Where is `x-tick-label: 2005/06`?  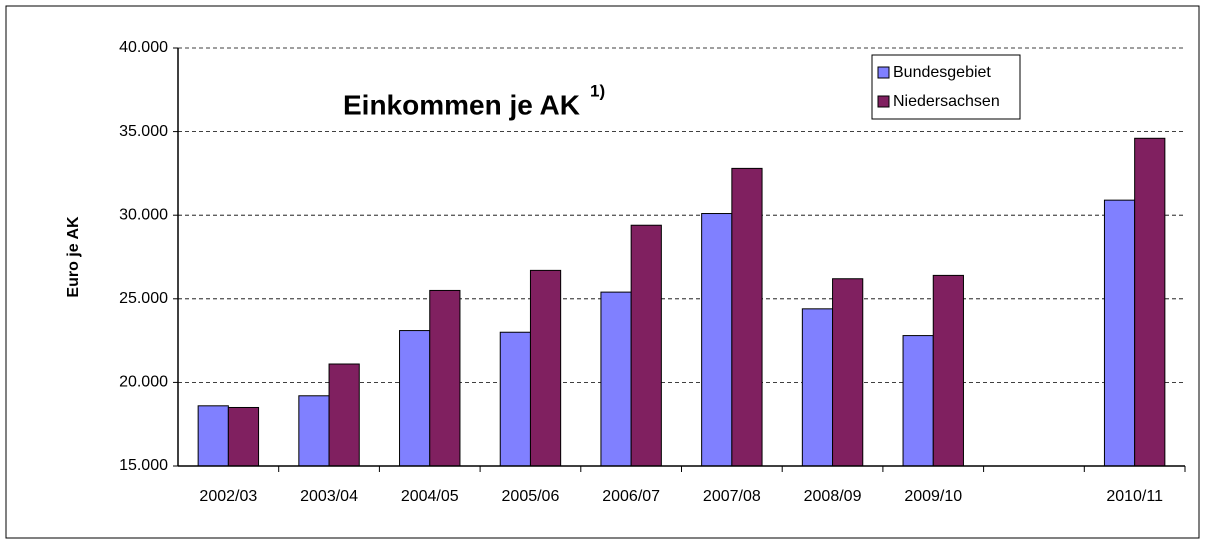 x-tick-label: 2005/06 is located at coordinates (531, 496).